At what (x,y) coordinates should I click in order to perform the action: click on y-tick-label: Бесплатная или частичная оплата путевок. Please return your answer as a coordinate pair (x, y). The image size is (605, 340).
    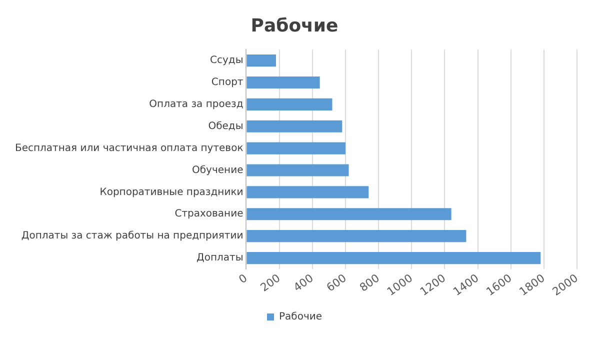
    Looking at the image, I should click on (129, 148).